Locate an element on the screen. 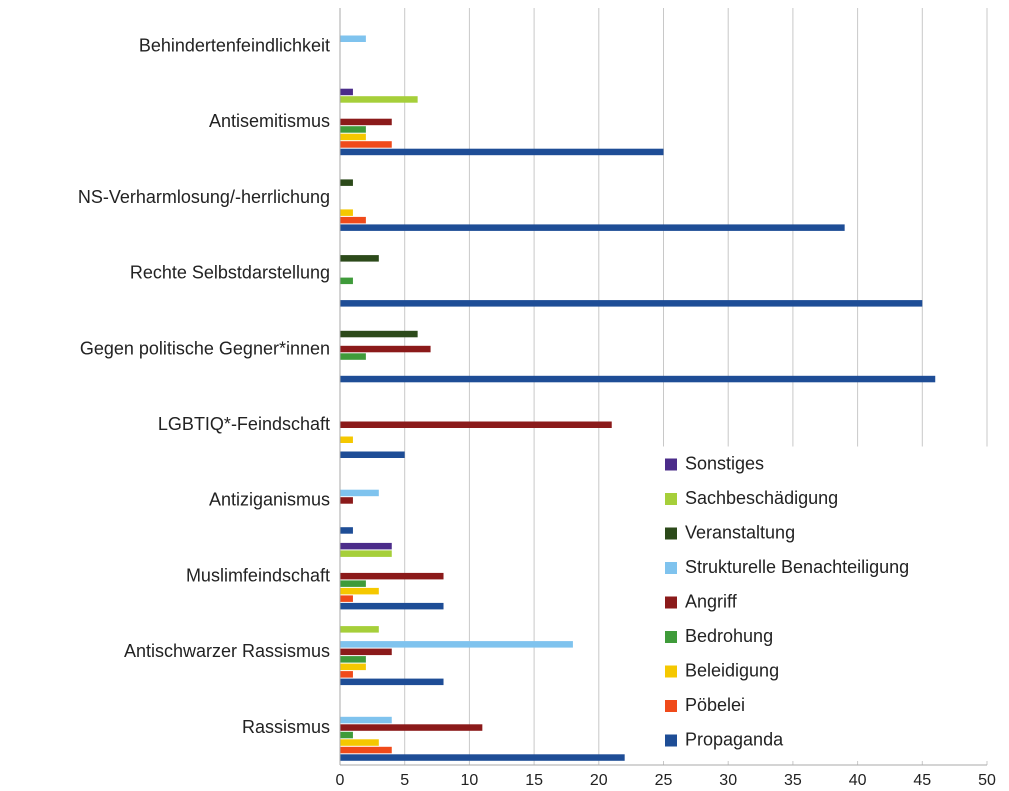  y-tick-label: Antisemitismus is located at coordinates (269, 121).